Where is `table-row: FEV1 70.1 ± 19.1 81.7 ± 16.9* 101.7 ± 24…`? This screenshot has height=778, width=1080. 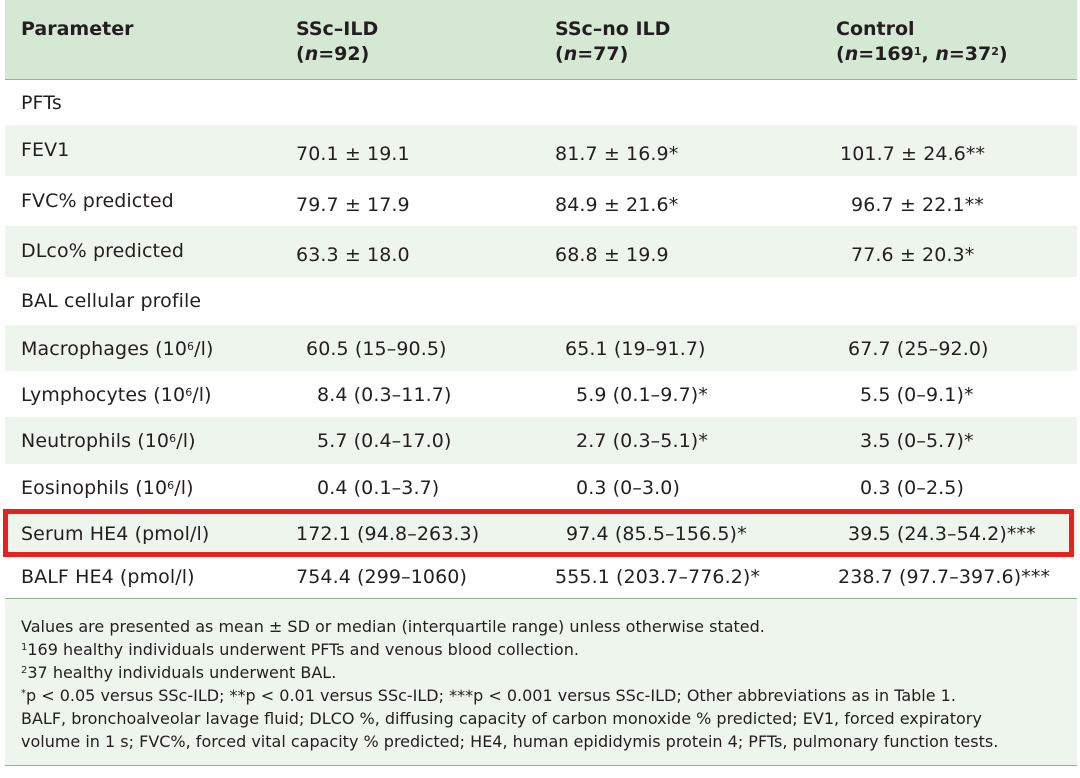 table-row: FEV1 70.1 ± 19.1 81.7 ± 16.9* 101.7 ± 24… is located at coordinates (541, 150).